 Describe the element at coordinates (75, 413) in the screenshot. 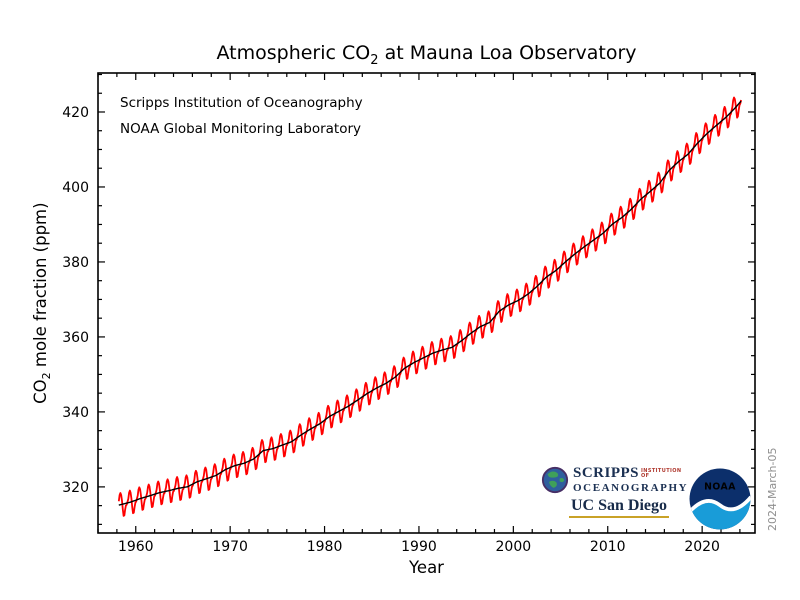

I see `y-tick-label: 340` at that location.